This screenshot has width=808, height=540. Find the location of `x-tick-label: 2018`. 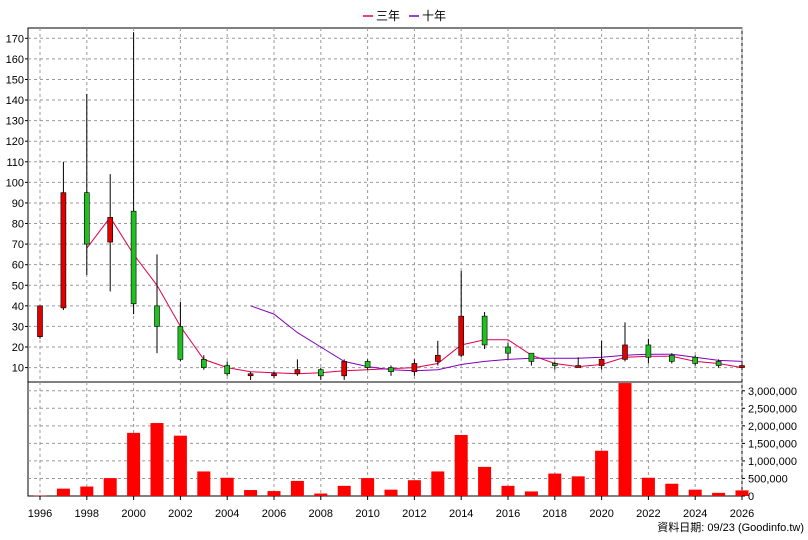

x-tick-label: 2018 is located at coordinates (555, 514).